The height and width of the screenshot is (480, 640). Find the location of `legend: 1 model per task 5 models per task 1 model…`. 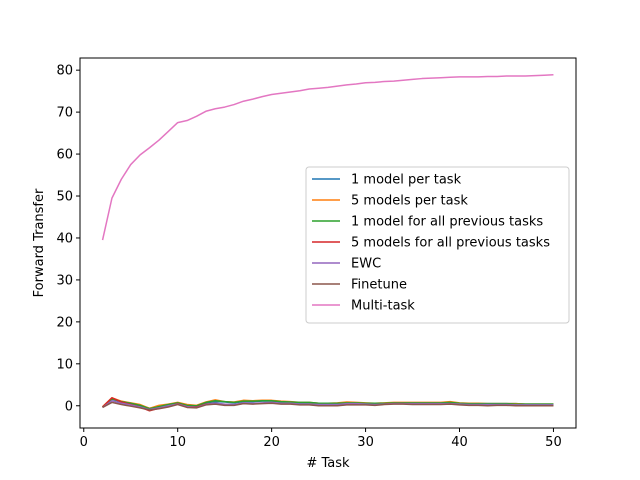

legend: 1 model per task 5 models per task 1 model… is located at coordinates (437, 245).